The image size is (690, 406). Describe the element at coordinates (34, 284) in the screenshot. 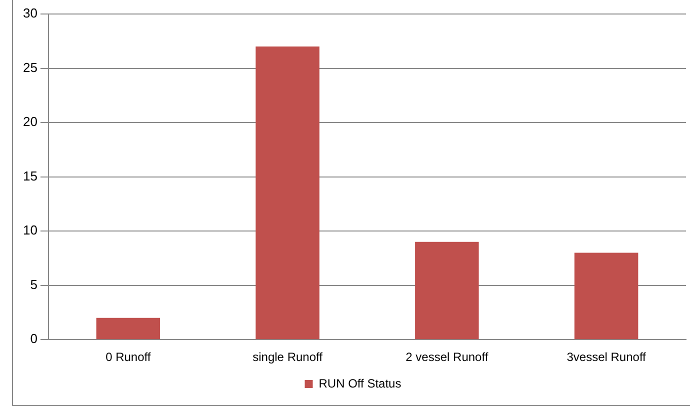

I see `y-tick-label: 5` at that location.